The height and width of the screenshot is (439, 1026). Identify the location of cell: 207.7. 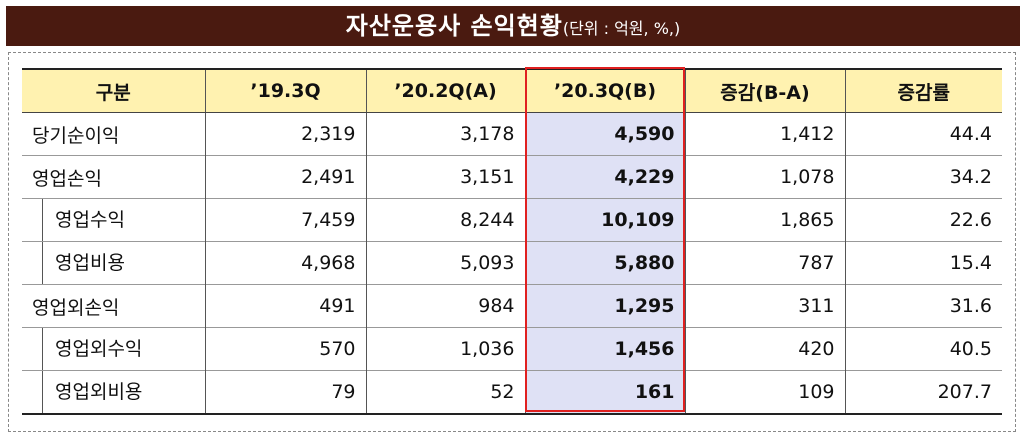
(923, 392).